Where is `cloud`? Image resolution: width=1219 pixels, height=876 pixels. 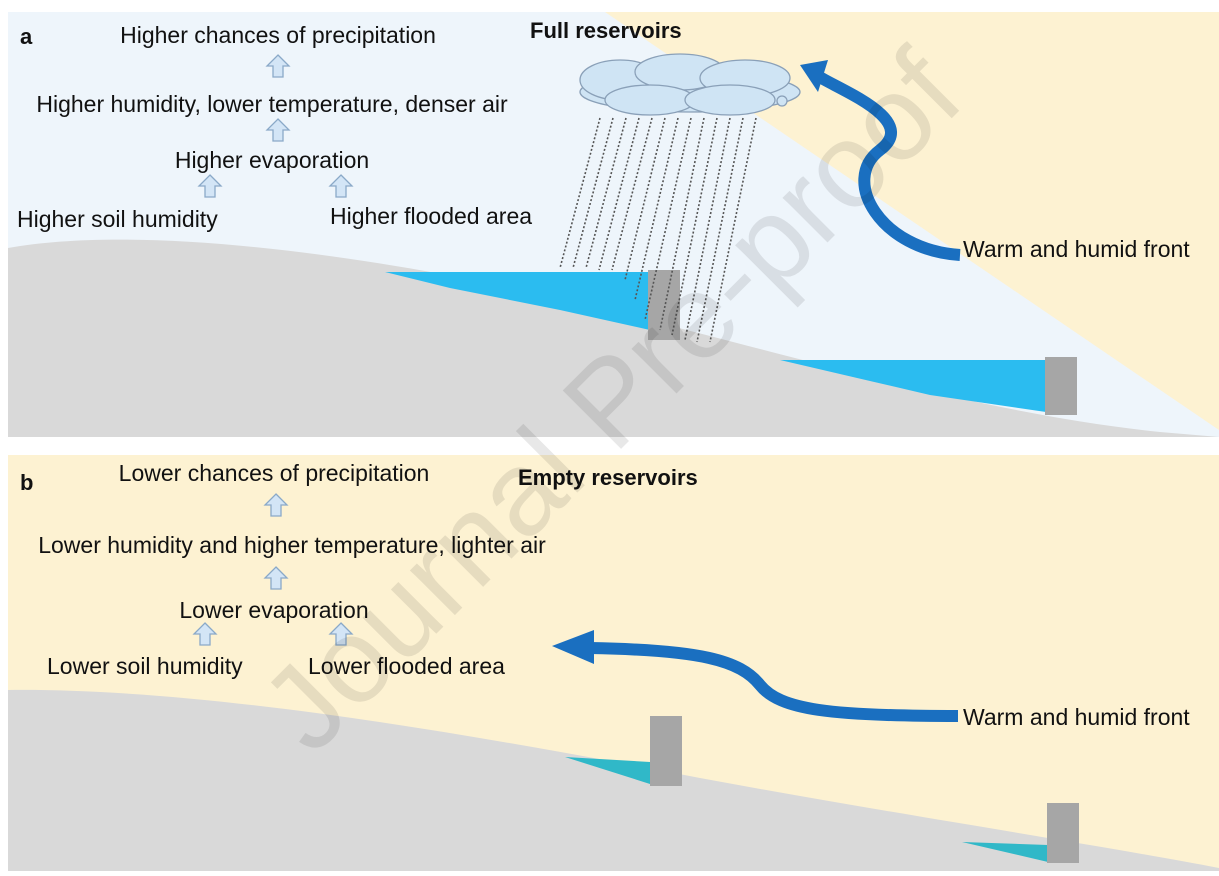
cloud is located at coordinates (690, 84).